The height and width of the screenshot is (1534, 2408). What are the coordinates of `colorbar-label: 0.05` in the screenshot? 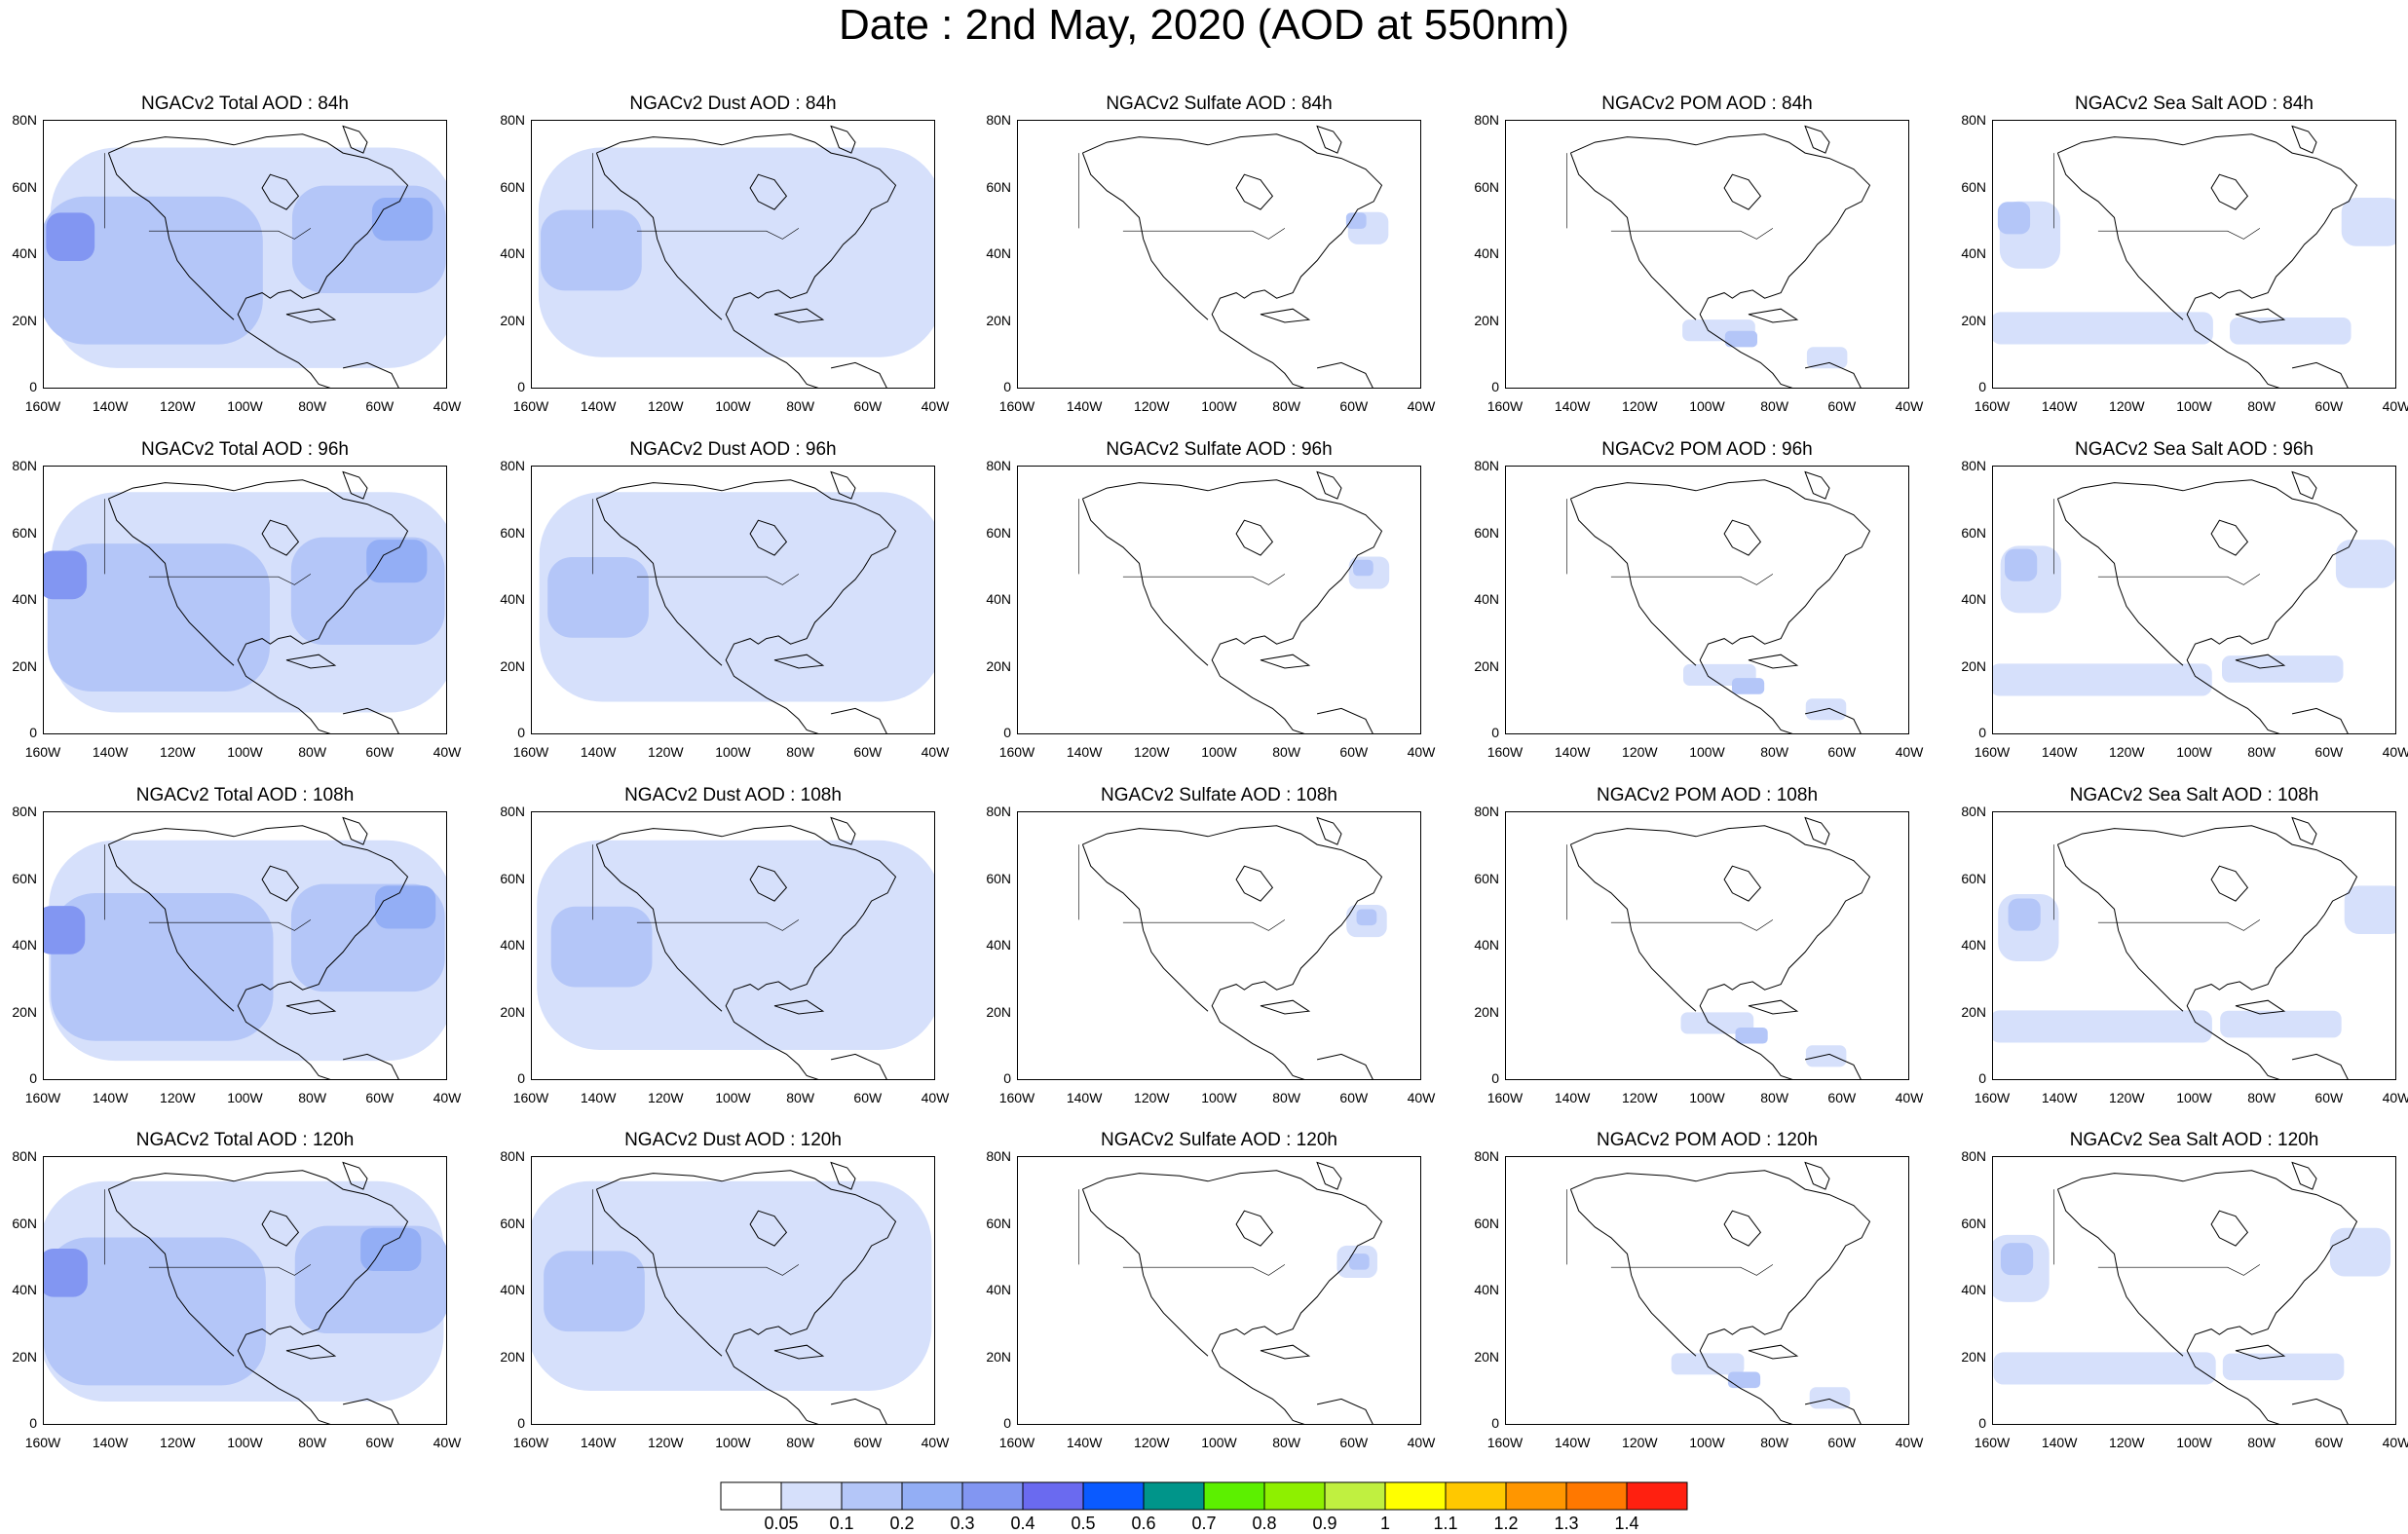 It's located at (781, 1523).